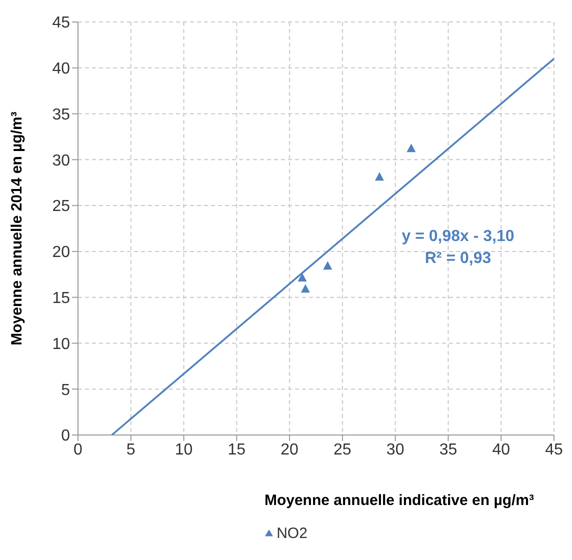 This screenshot has height=560, width=572. I want to click on x-tick-label: 5, so click(131, 449).